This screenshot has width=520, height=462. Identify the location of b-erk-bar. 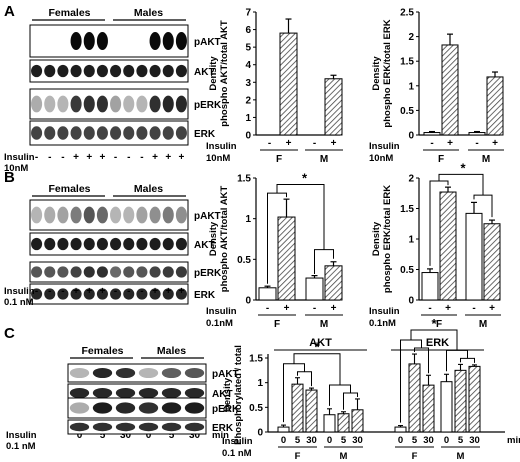
(474, 256).